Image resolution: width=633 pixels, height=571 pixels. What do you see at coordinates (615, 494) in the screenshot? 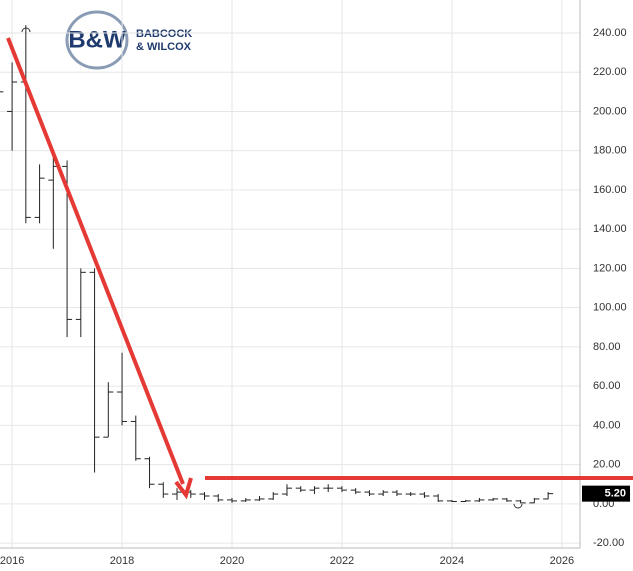
I see `last-price-label: 5.20` at bounding box center [615, 494].